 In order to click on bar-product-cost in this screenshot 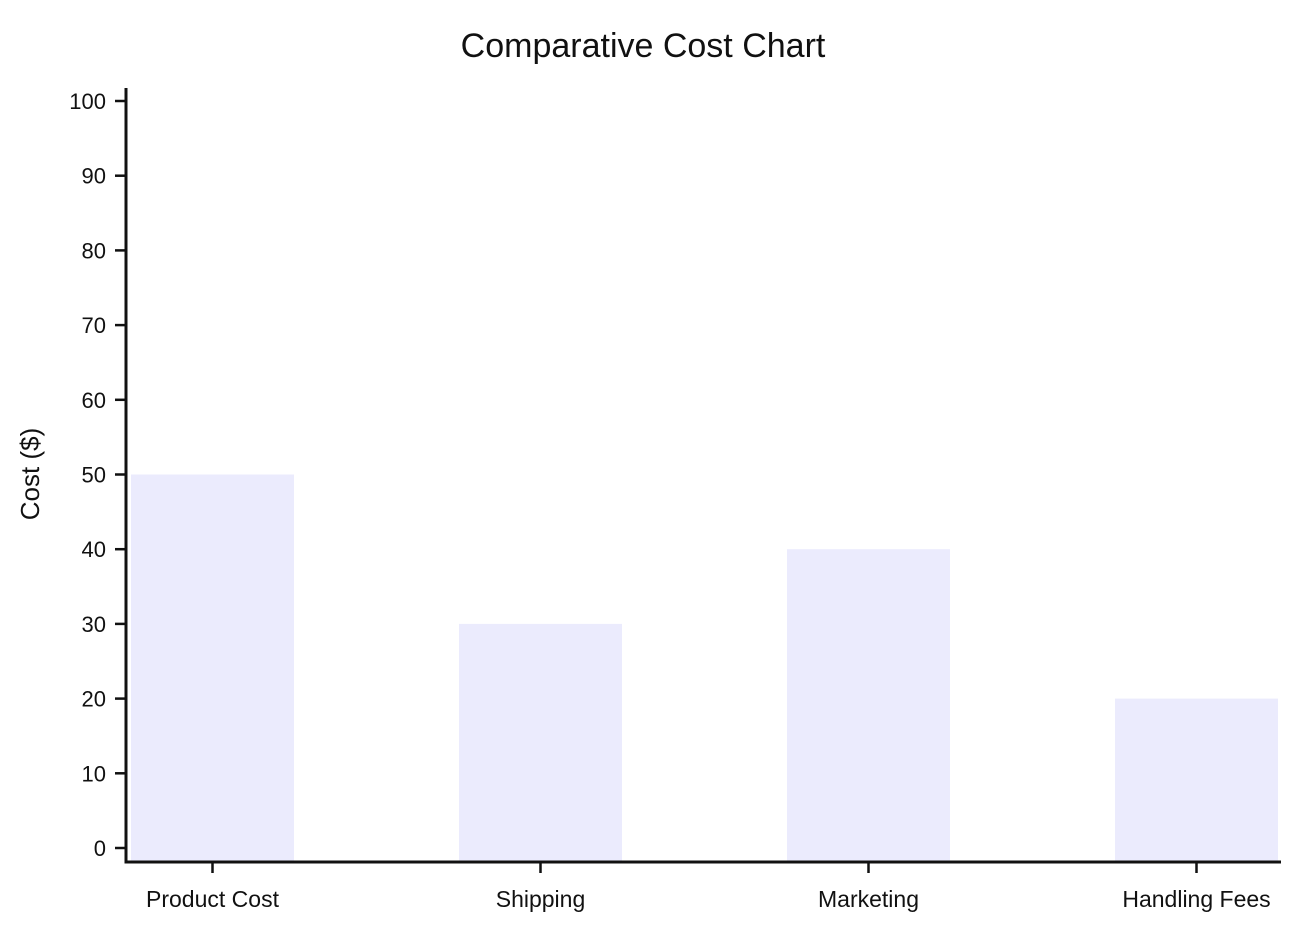, I will do `click(212, 668)`.